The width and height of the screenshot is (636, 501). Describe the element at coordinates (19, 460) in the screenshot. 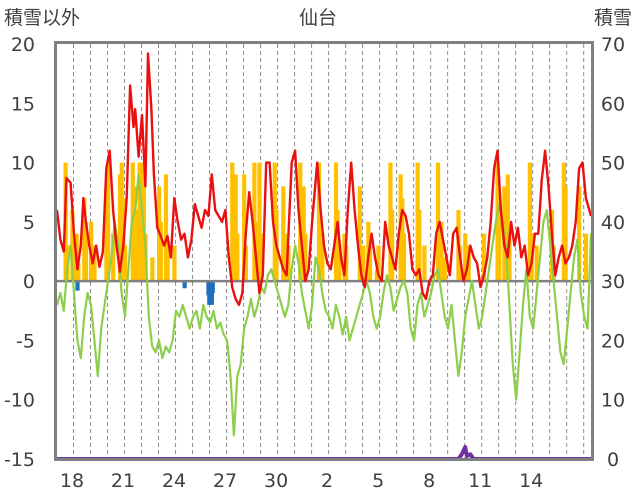

I see `left-tick-label: -15` at that location.